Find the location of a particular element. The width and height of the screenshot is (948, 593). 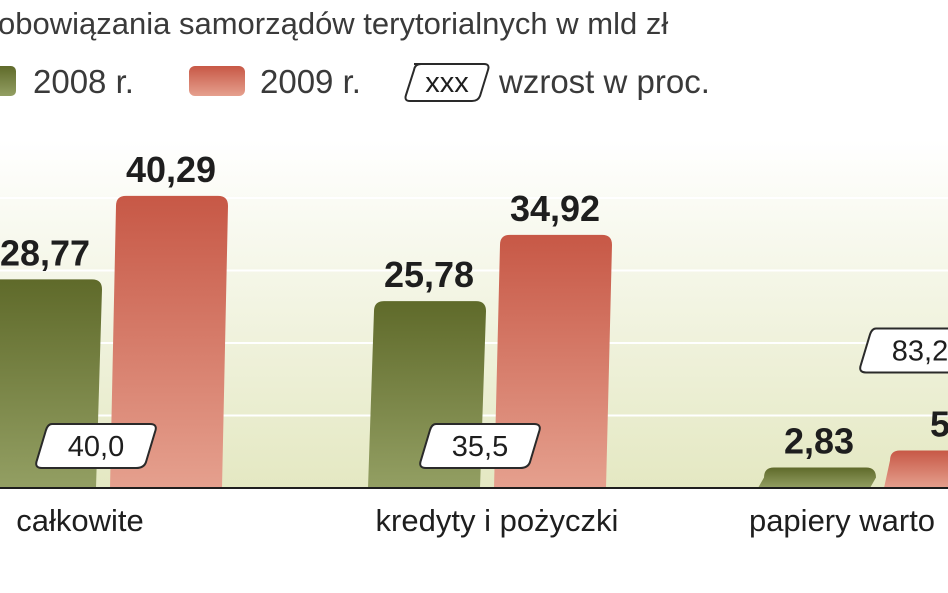

legend-growth-box is located at coordinates (447, 82).